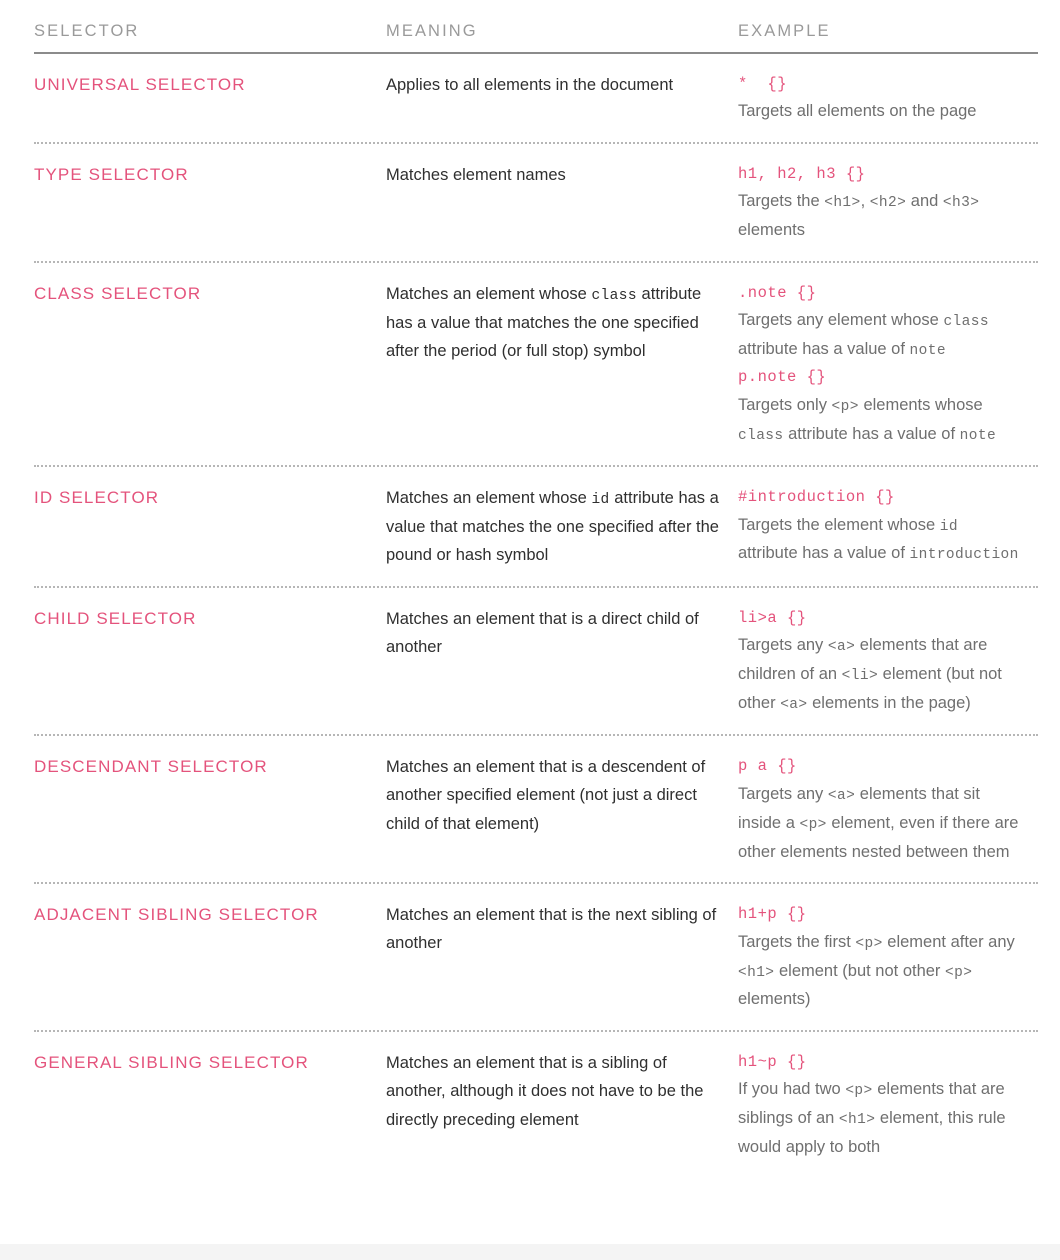 This screenshot has height=1260, width=1060. I want to click on selector-name: GENERAL SIBLING SELECTOR, so click(171, 1062).